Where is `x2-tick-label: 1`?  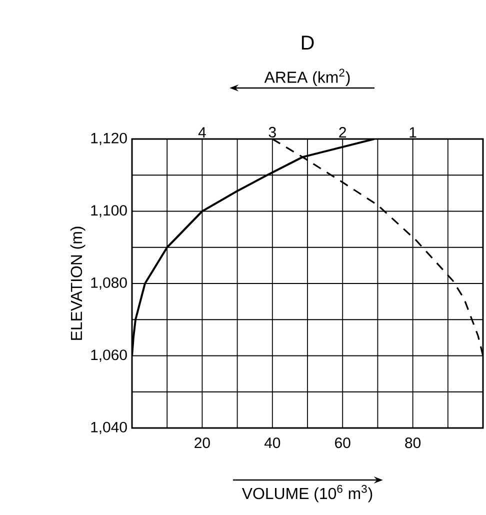 x2-tick-label: 1 is located at coordinates (413, 132).